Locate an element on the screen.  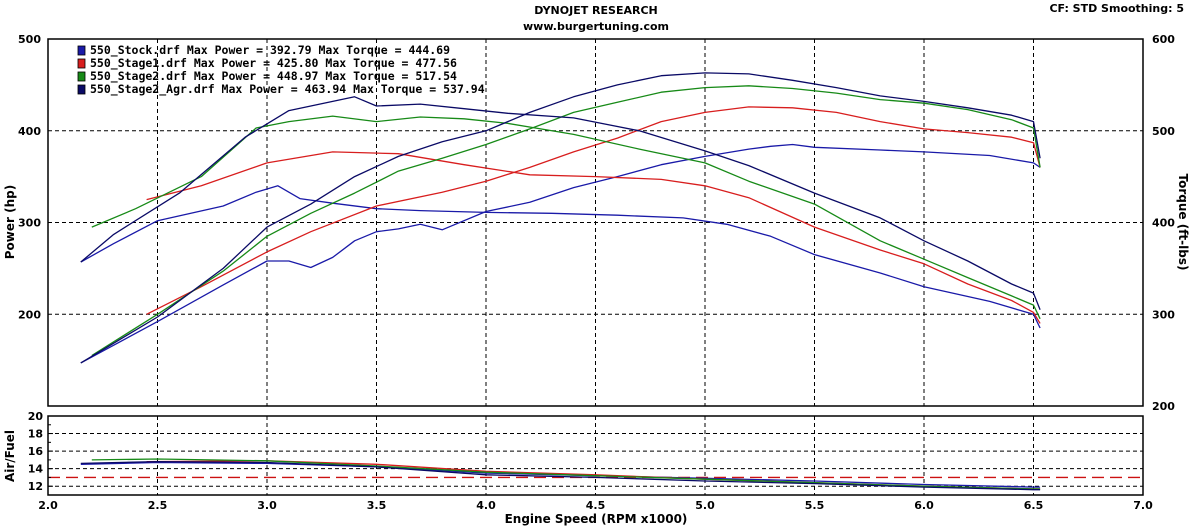
correction-factor-label: CF: STD Smoothing: 5 is located at coordinates (1116, 8).